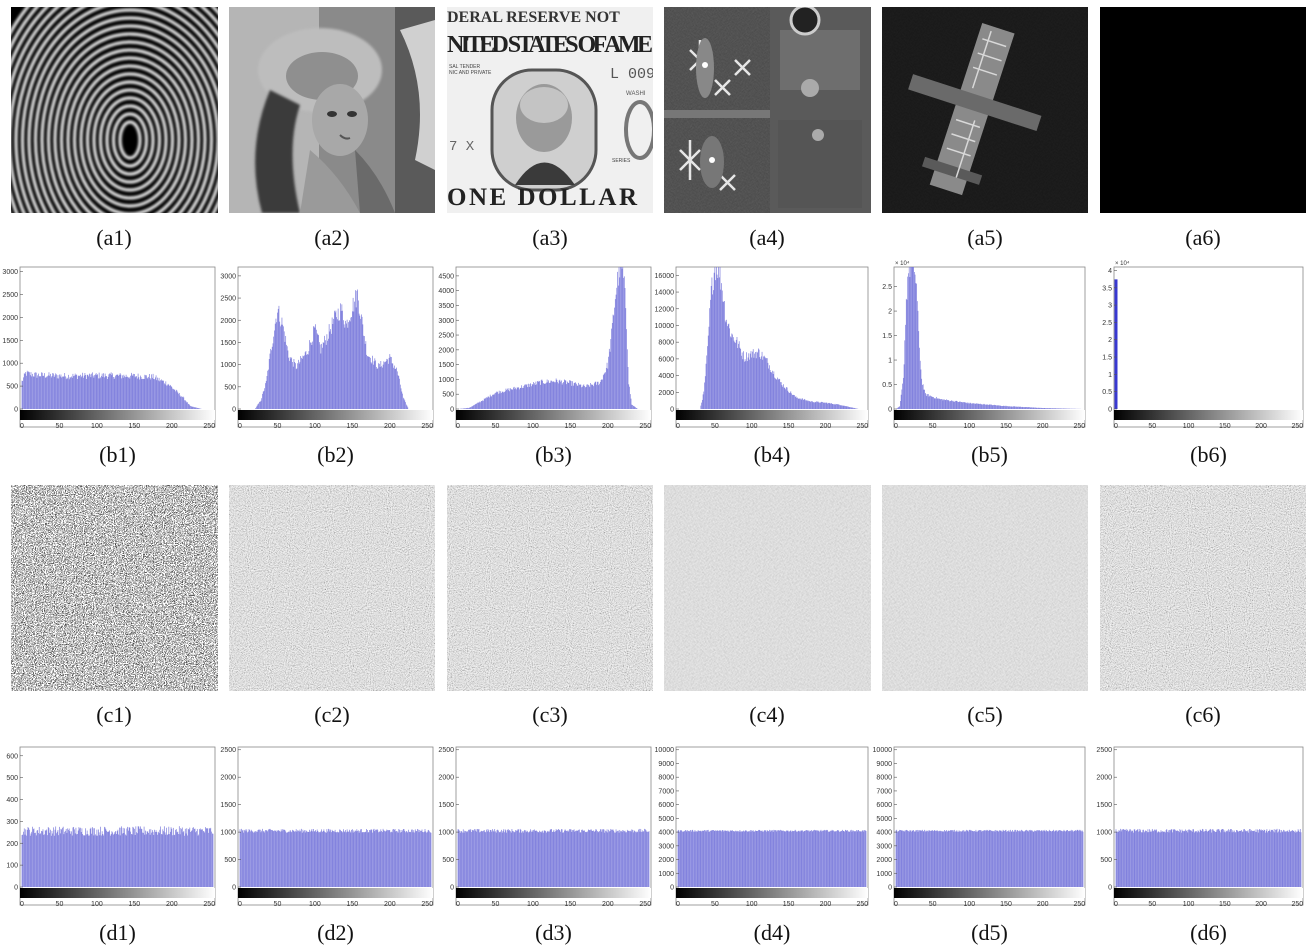  Describe the element at coordinates (665, 293) in the screenshot. I see `y-tick-label: 14000` at that location.